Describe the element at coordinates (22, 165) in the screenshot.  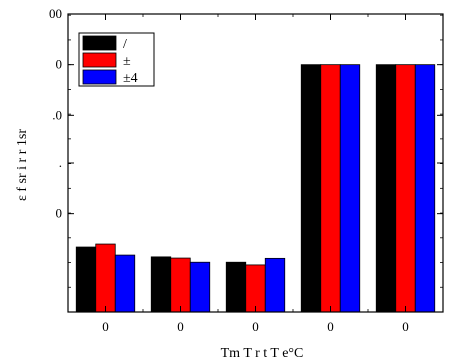
I see `y-axis-title: ε f sr i r r 1sr` at that location.